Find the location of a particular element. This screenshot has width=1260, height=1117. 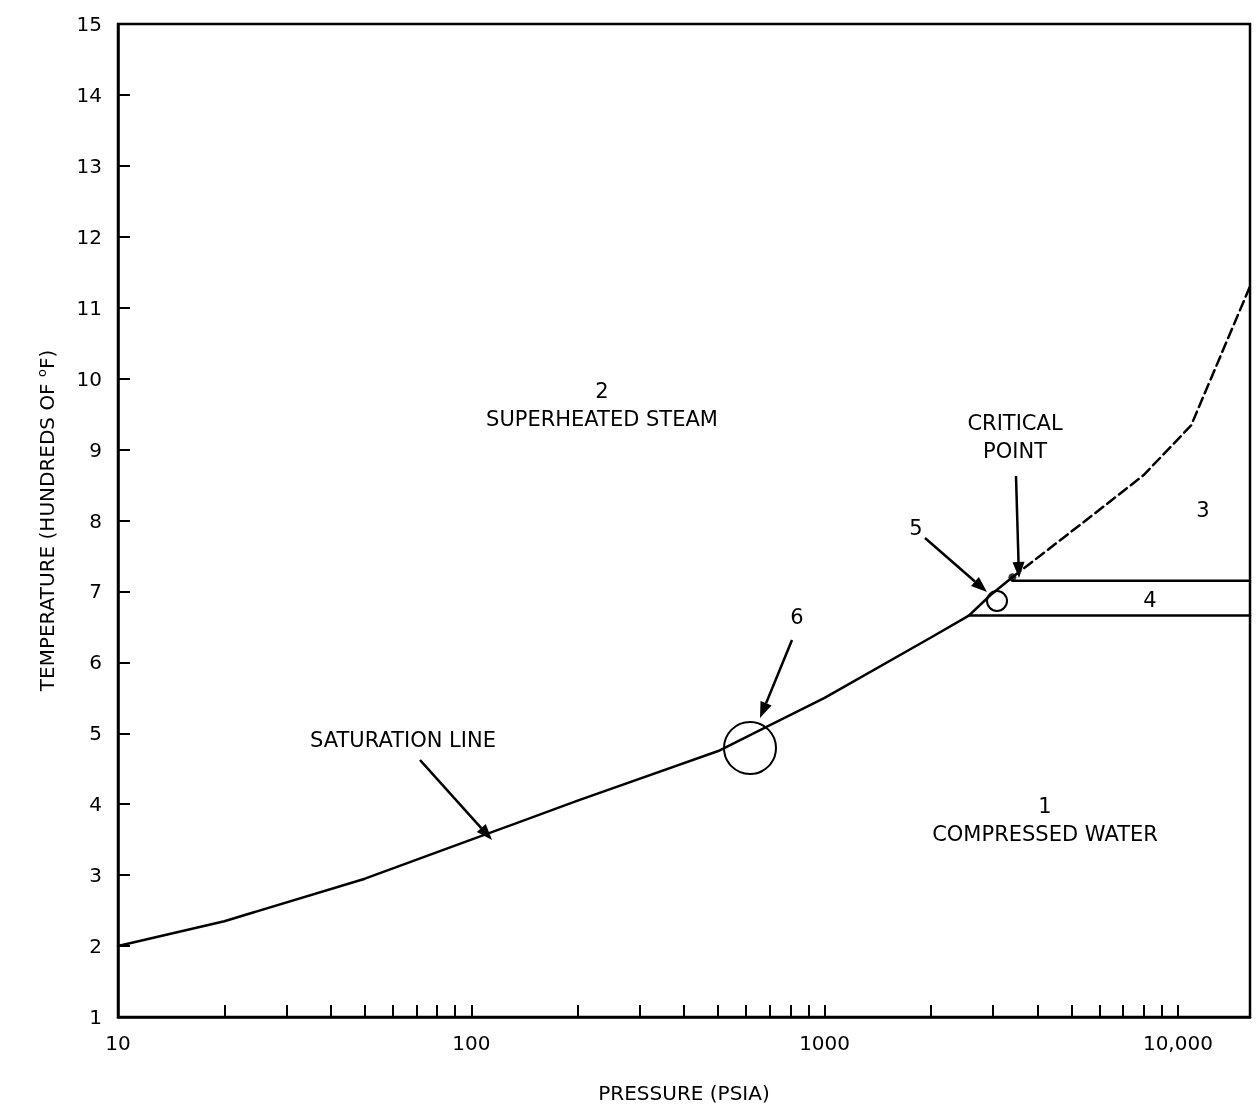

annotation: 5 is located at coordinates (916, 528).